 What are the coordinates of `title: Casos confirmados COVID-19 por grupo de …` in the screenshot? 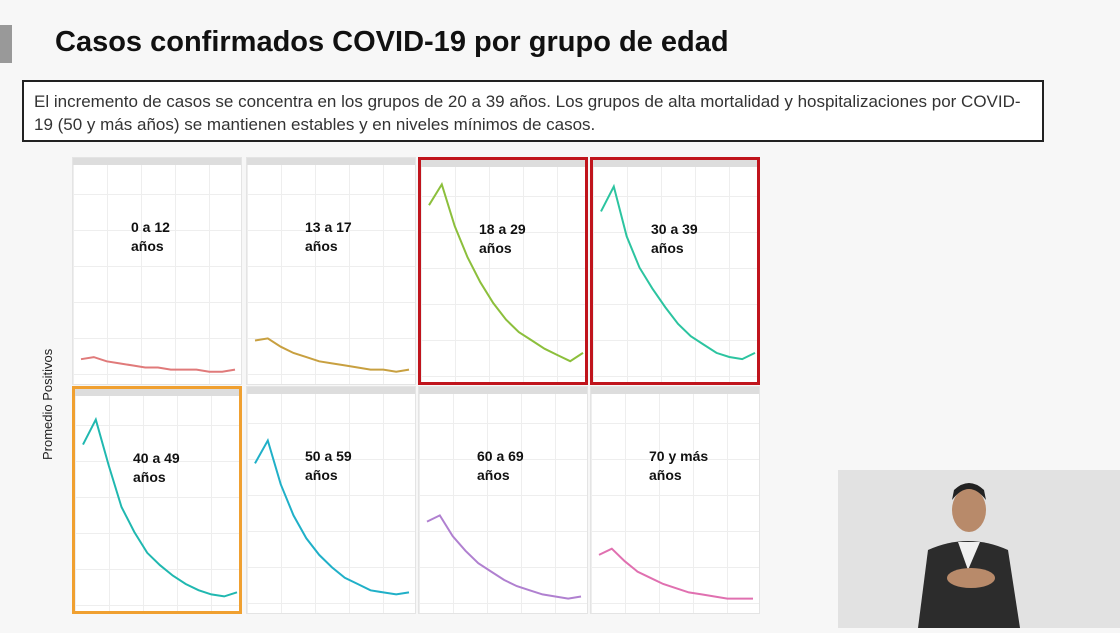 It's located at (392, 42).